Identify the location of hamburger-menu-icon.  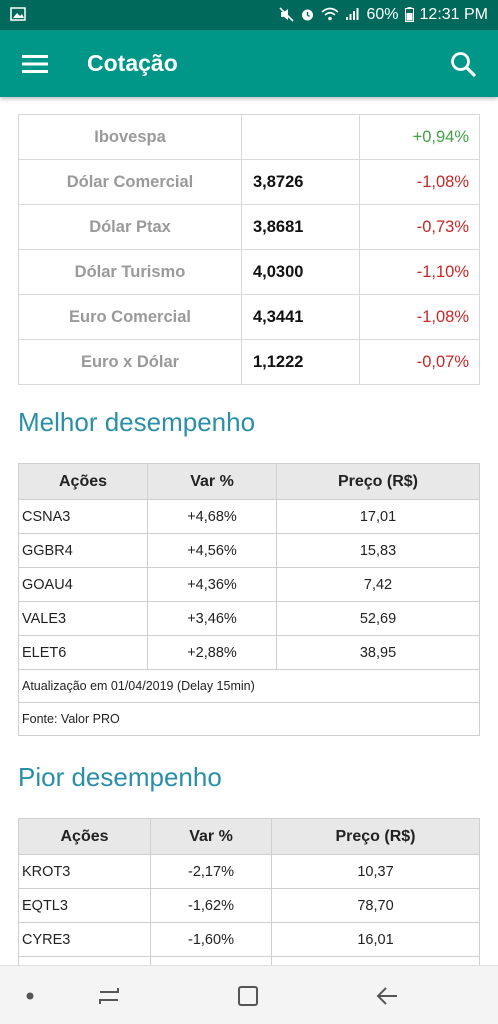
(35, 63).